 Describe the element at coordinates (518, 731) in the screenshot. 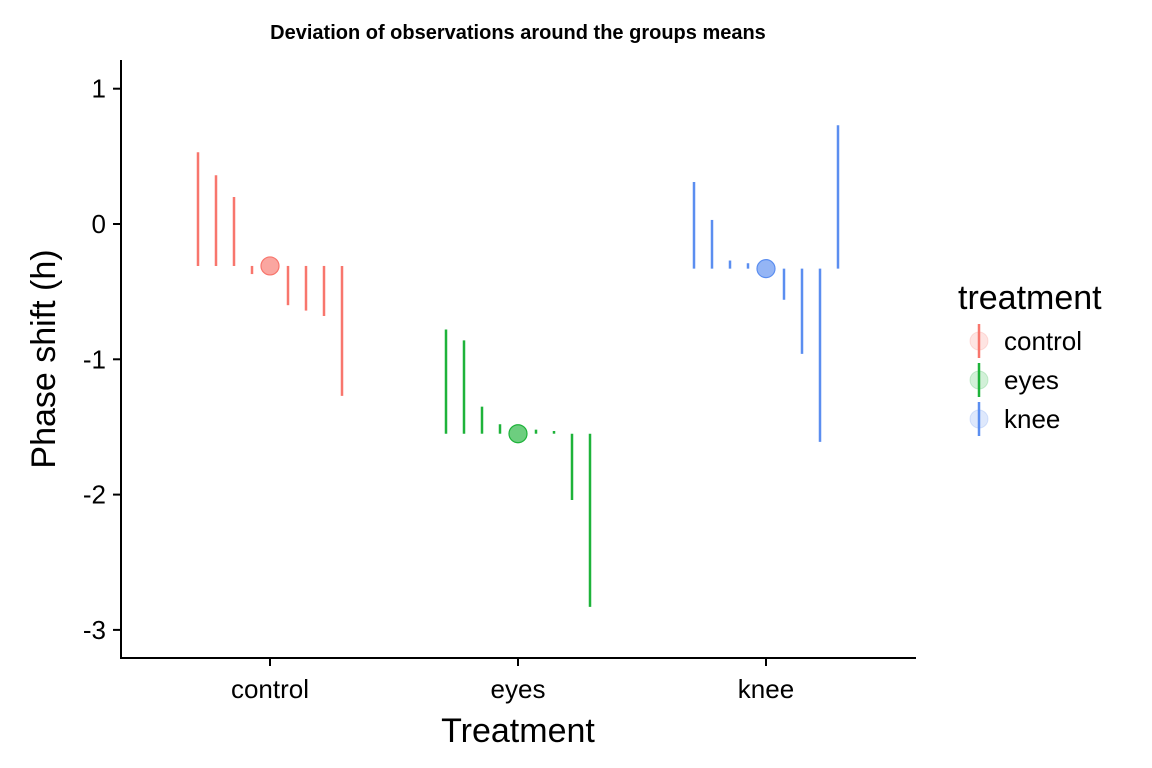

I see `x-axis-title: Treatment` at that location.